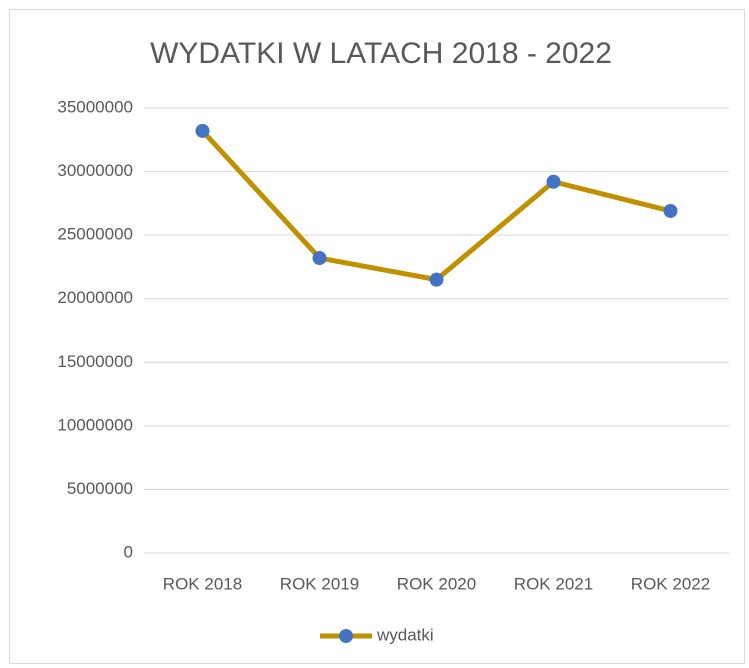  What do you see at coordinates (319, 583) in the screenshot?
I see `x-tick-label: ROK 2019` at bounding box center [319, 583].